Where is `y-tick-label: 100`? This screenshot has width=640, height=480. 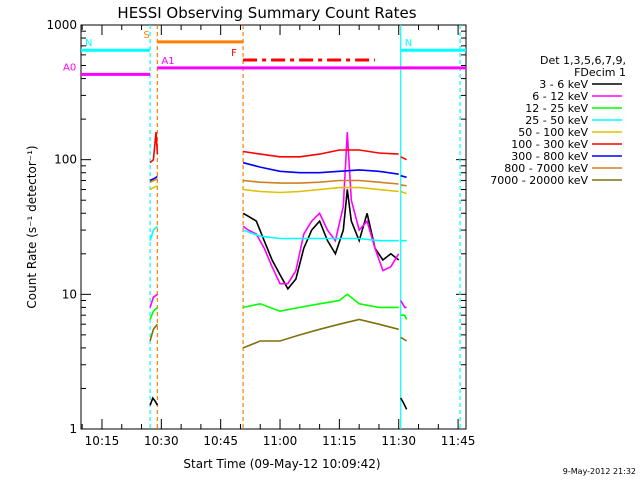 y-tick-label: 100 is located at coordinates (65, 160).